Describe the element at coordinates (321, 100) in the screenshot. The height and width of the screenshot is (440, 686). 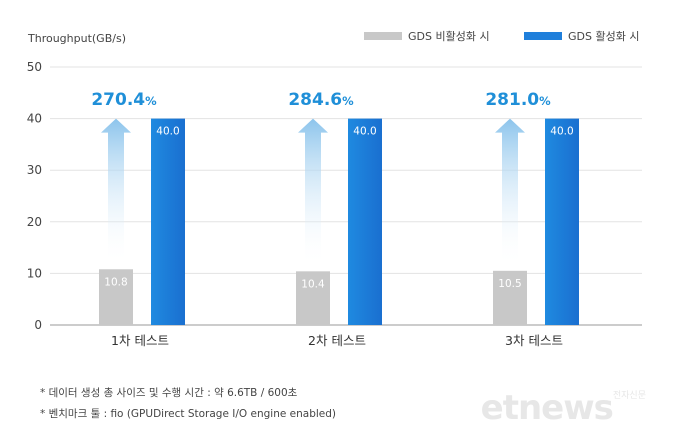
I see `improvement-percent: 284.6%` at that location.